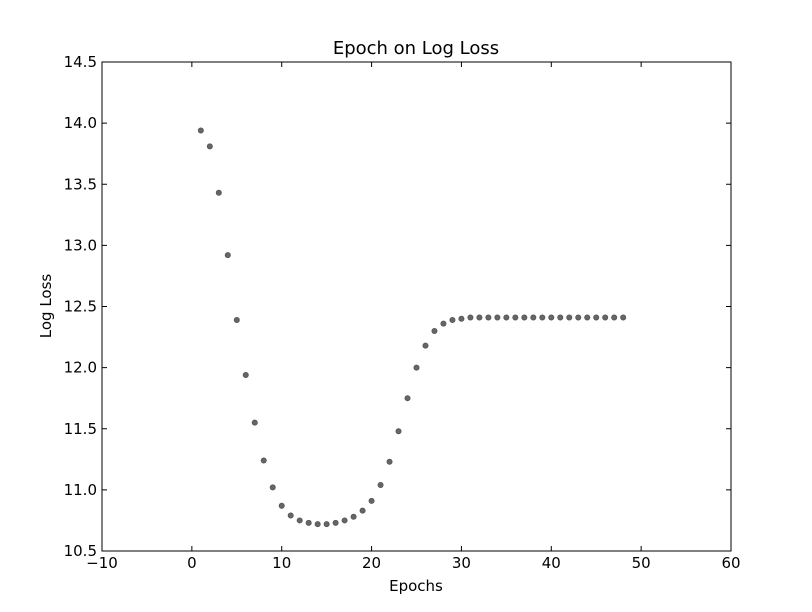 The height and width of the screenshot is (612, 812). Describe the element at coordinates (80, 551) in the screenshot. I see `y-tick-label: 10.5` at that location.